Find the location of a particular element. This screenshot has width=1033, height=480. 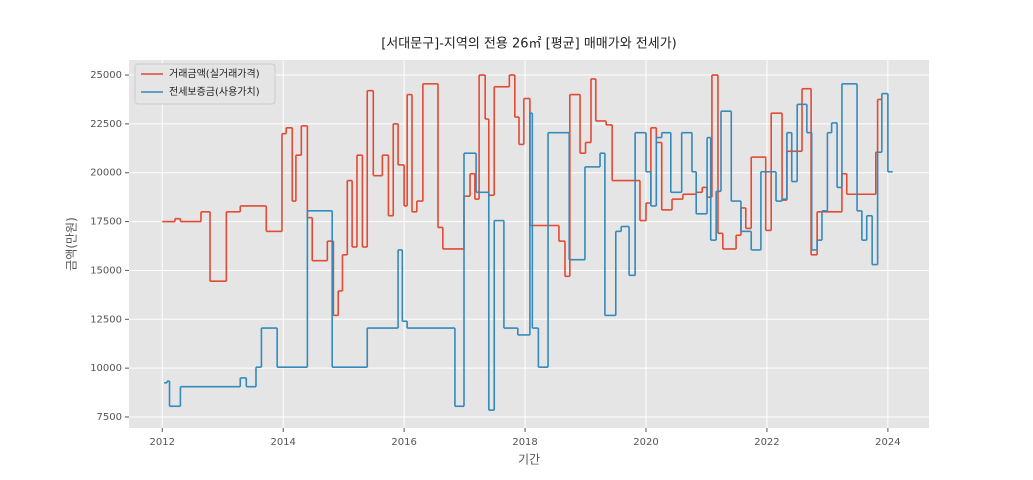

legend-label: 거래금액(실거래가격) is located at coordinates (214, 73).